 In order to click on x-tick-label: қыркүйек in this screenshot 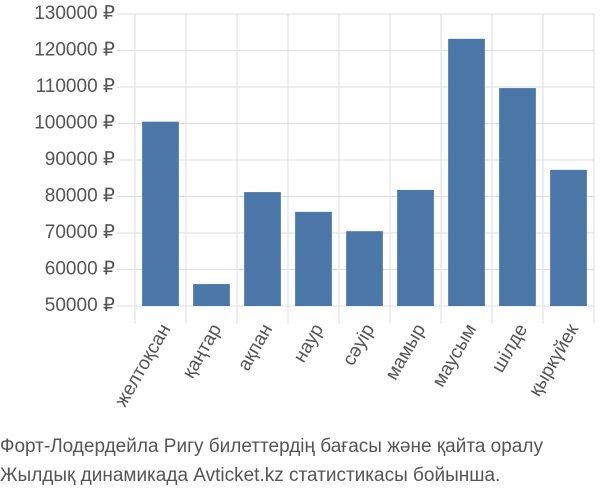, I will do `click(554, 360)`.